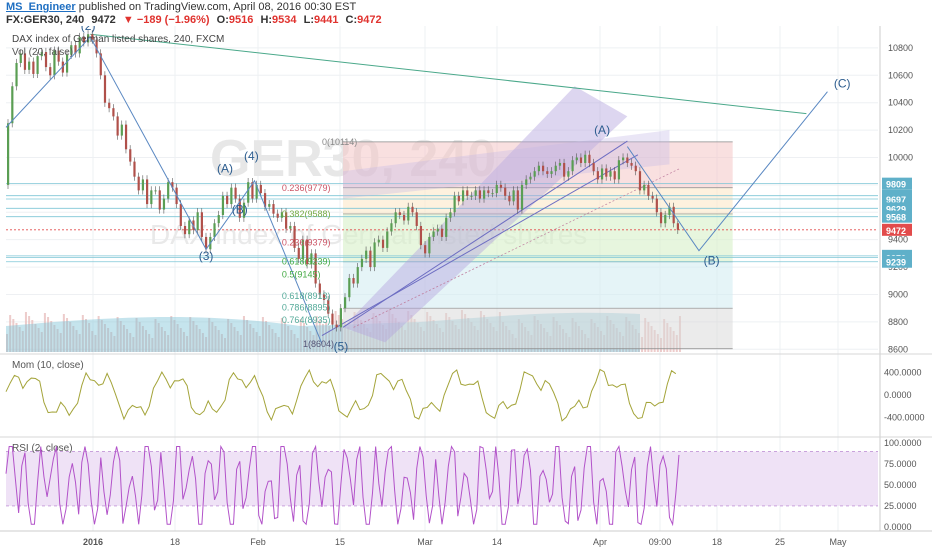 The height and width of the screenshot is (550, 932). I want to click on wave-label: (2), so click(88, 29).